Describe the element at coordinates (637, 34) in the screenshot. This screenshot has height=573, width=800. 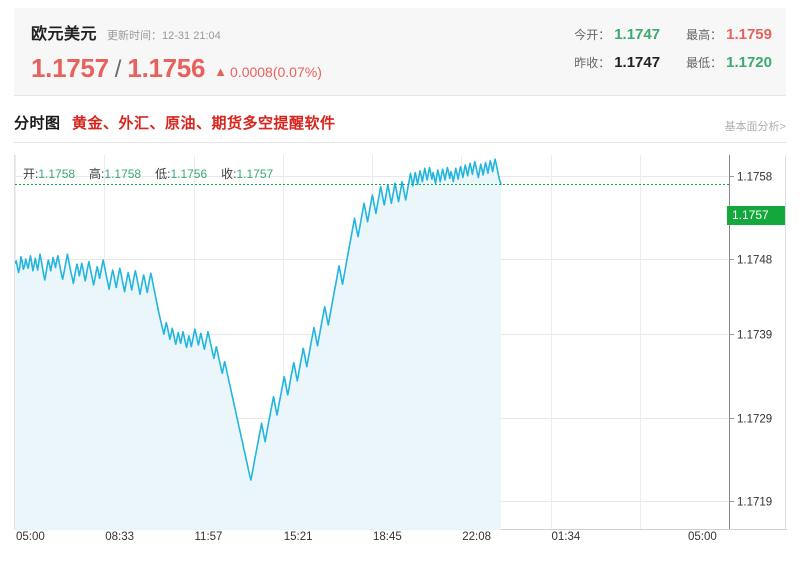
I see `stat-open-value: 1.1747` at that location.